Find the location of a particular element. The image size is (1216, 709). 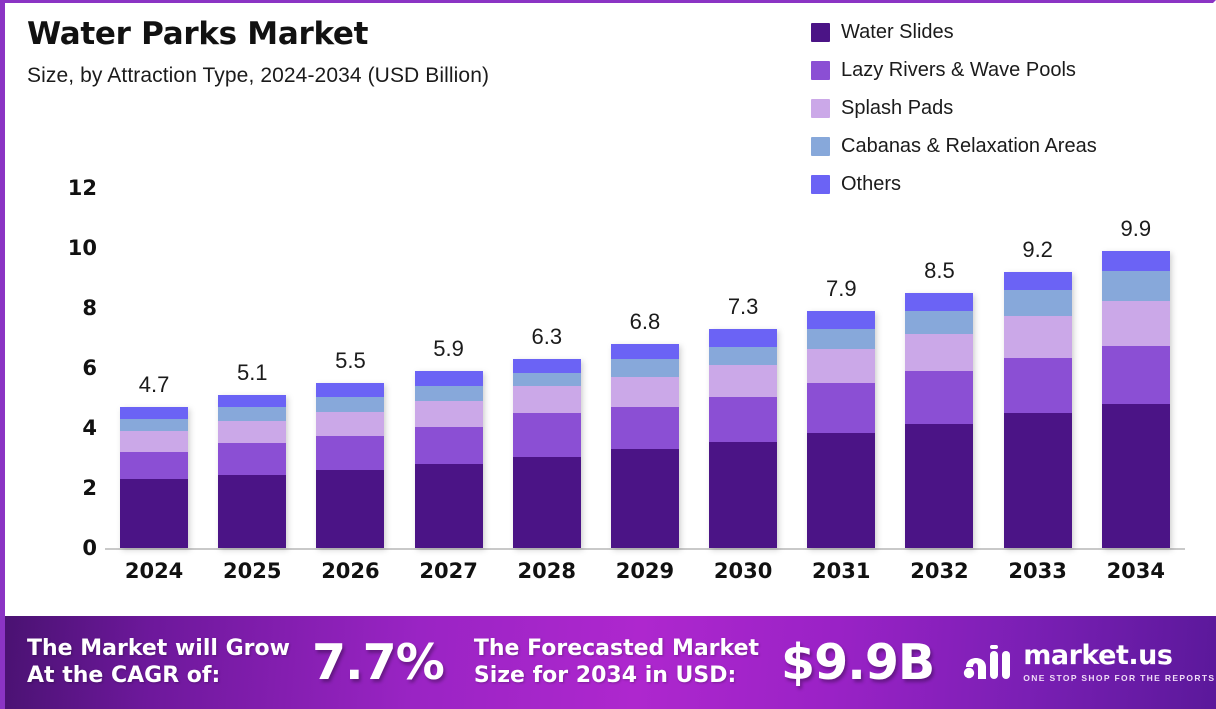

x-axis-tick-label: 2030 is located at coordinates (743, 571).